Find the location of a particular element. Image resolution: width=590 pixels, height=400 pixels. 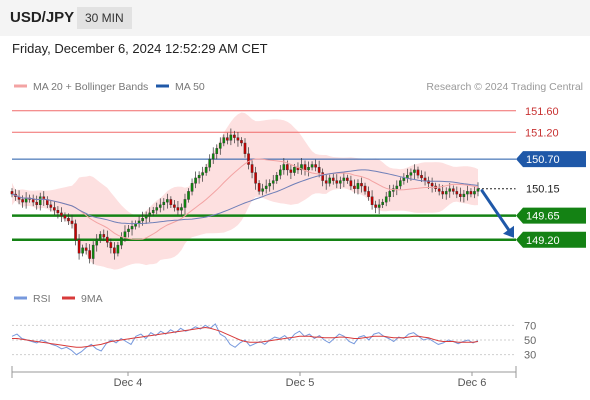

rsi-tick-label-70: 70 is located at coordinates (530, 326).